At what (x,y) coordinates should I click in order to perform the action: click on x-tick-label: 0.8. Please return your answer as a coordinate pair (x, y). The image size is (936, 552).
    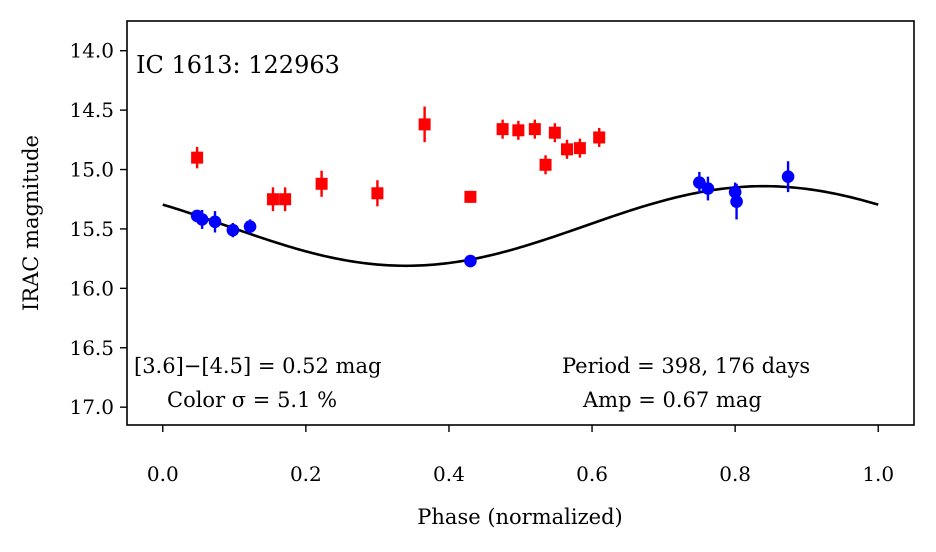
    Looking at the image, I should click on (735, 474).